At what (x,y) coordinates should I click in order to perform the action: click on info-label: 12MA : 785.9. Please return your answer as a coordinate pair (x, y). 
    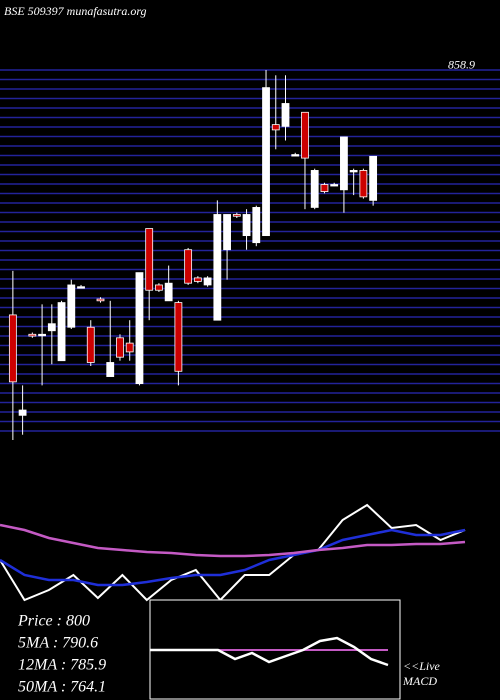
    Looking at the image, I should click on (62, 665).